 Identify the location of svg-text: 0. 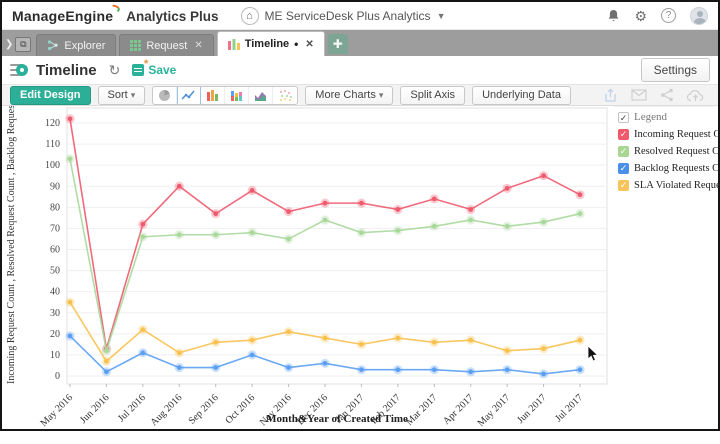
(57, 376).